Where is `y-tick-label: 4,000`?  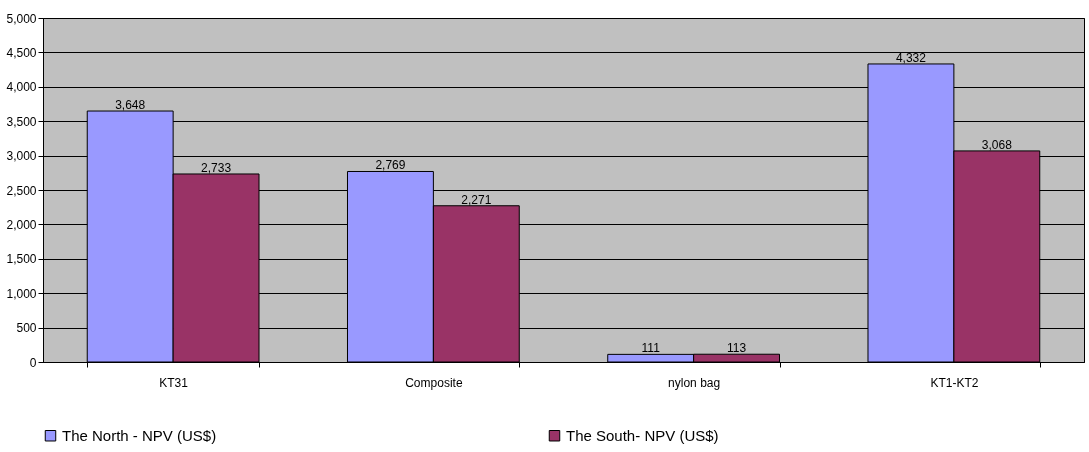 y-tick-label: 4,000 is located at coordinates (21, 87).